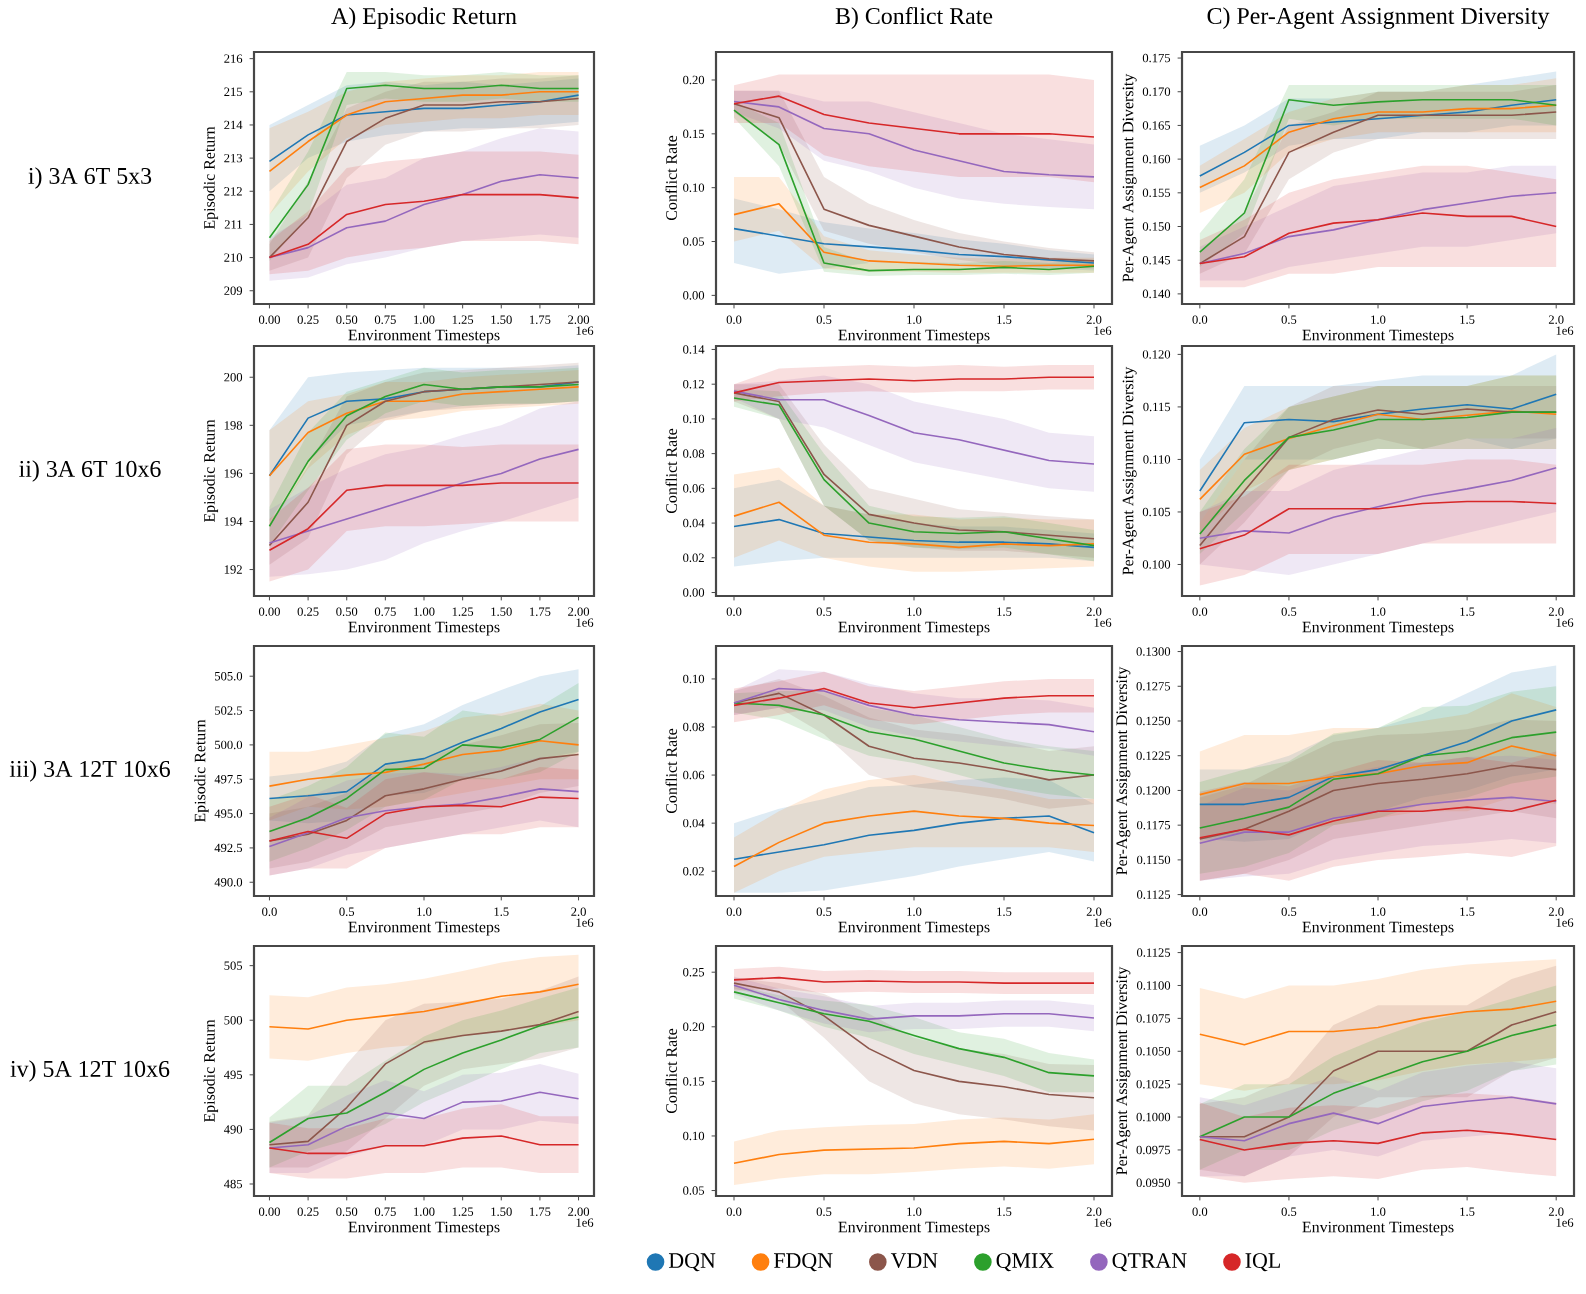 Image resolution: width=1586 pixels, height=1294 pixels. Describe the element at coordinates (1149, 1262) in the screenshot. I see `legend-label: QTRAN` at that location.